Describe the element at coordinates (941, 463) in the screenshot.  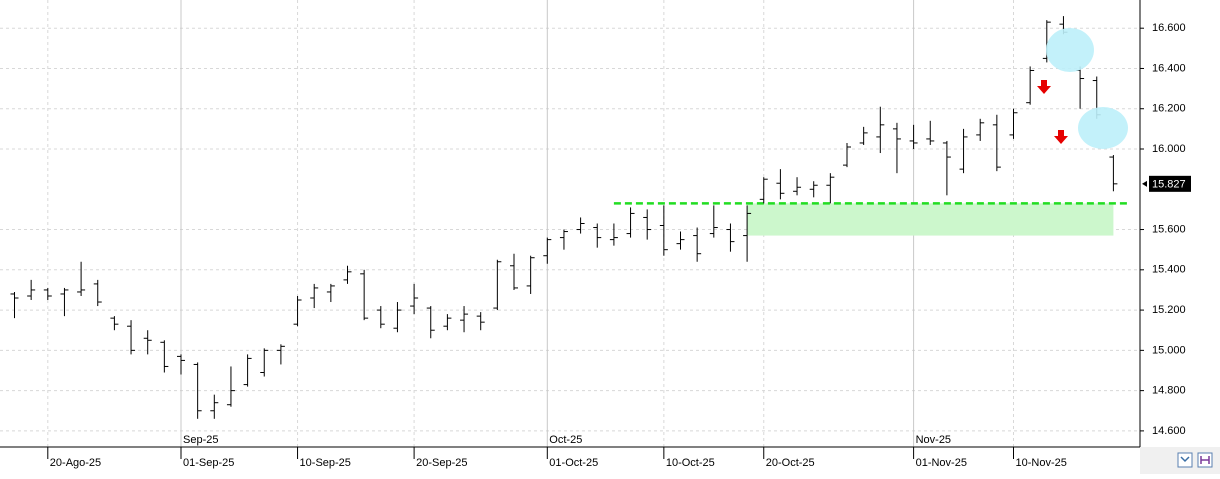
I see `x-tick-label: 01-Nov-25` at that location.